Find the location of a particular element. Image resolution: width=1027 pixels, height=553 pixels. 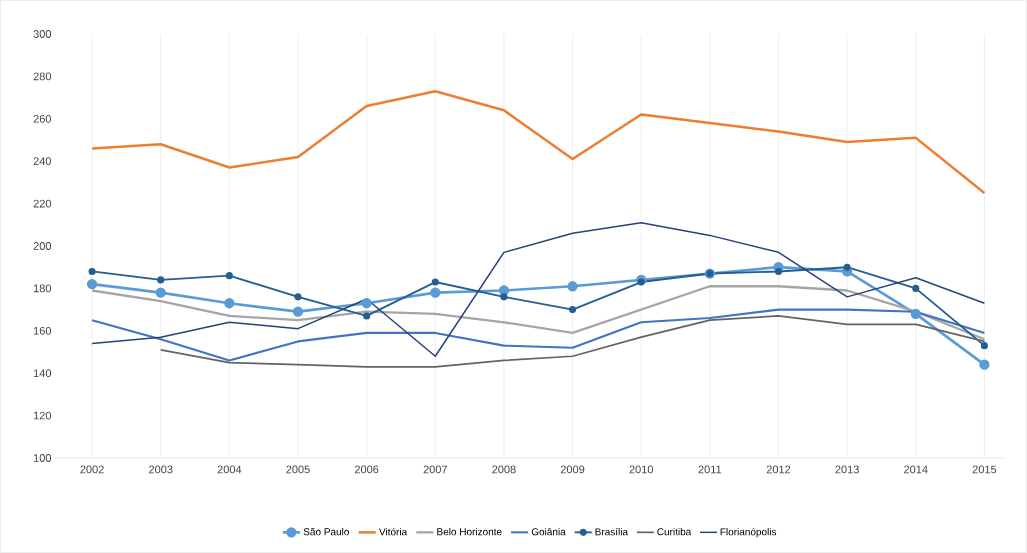

x-tick-label: 2009 is located at coordinates (572, 469).